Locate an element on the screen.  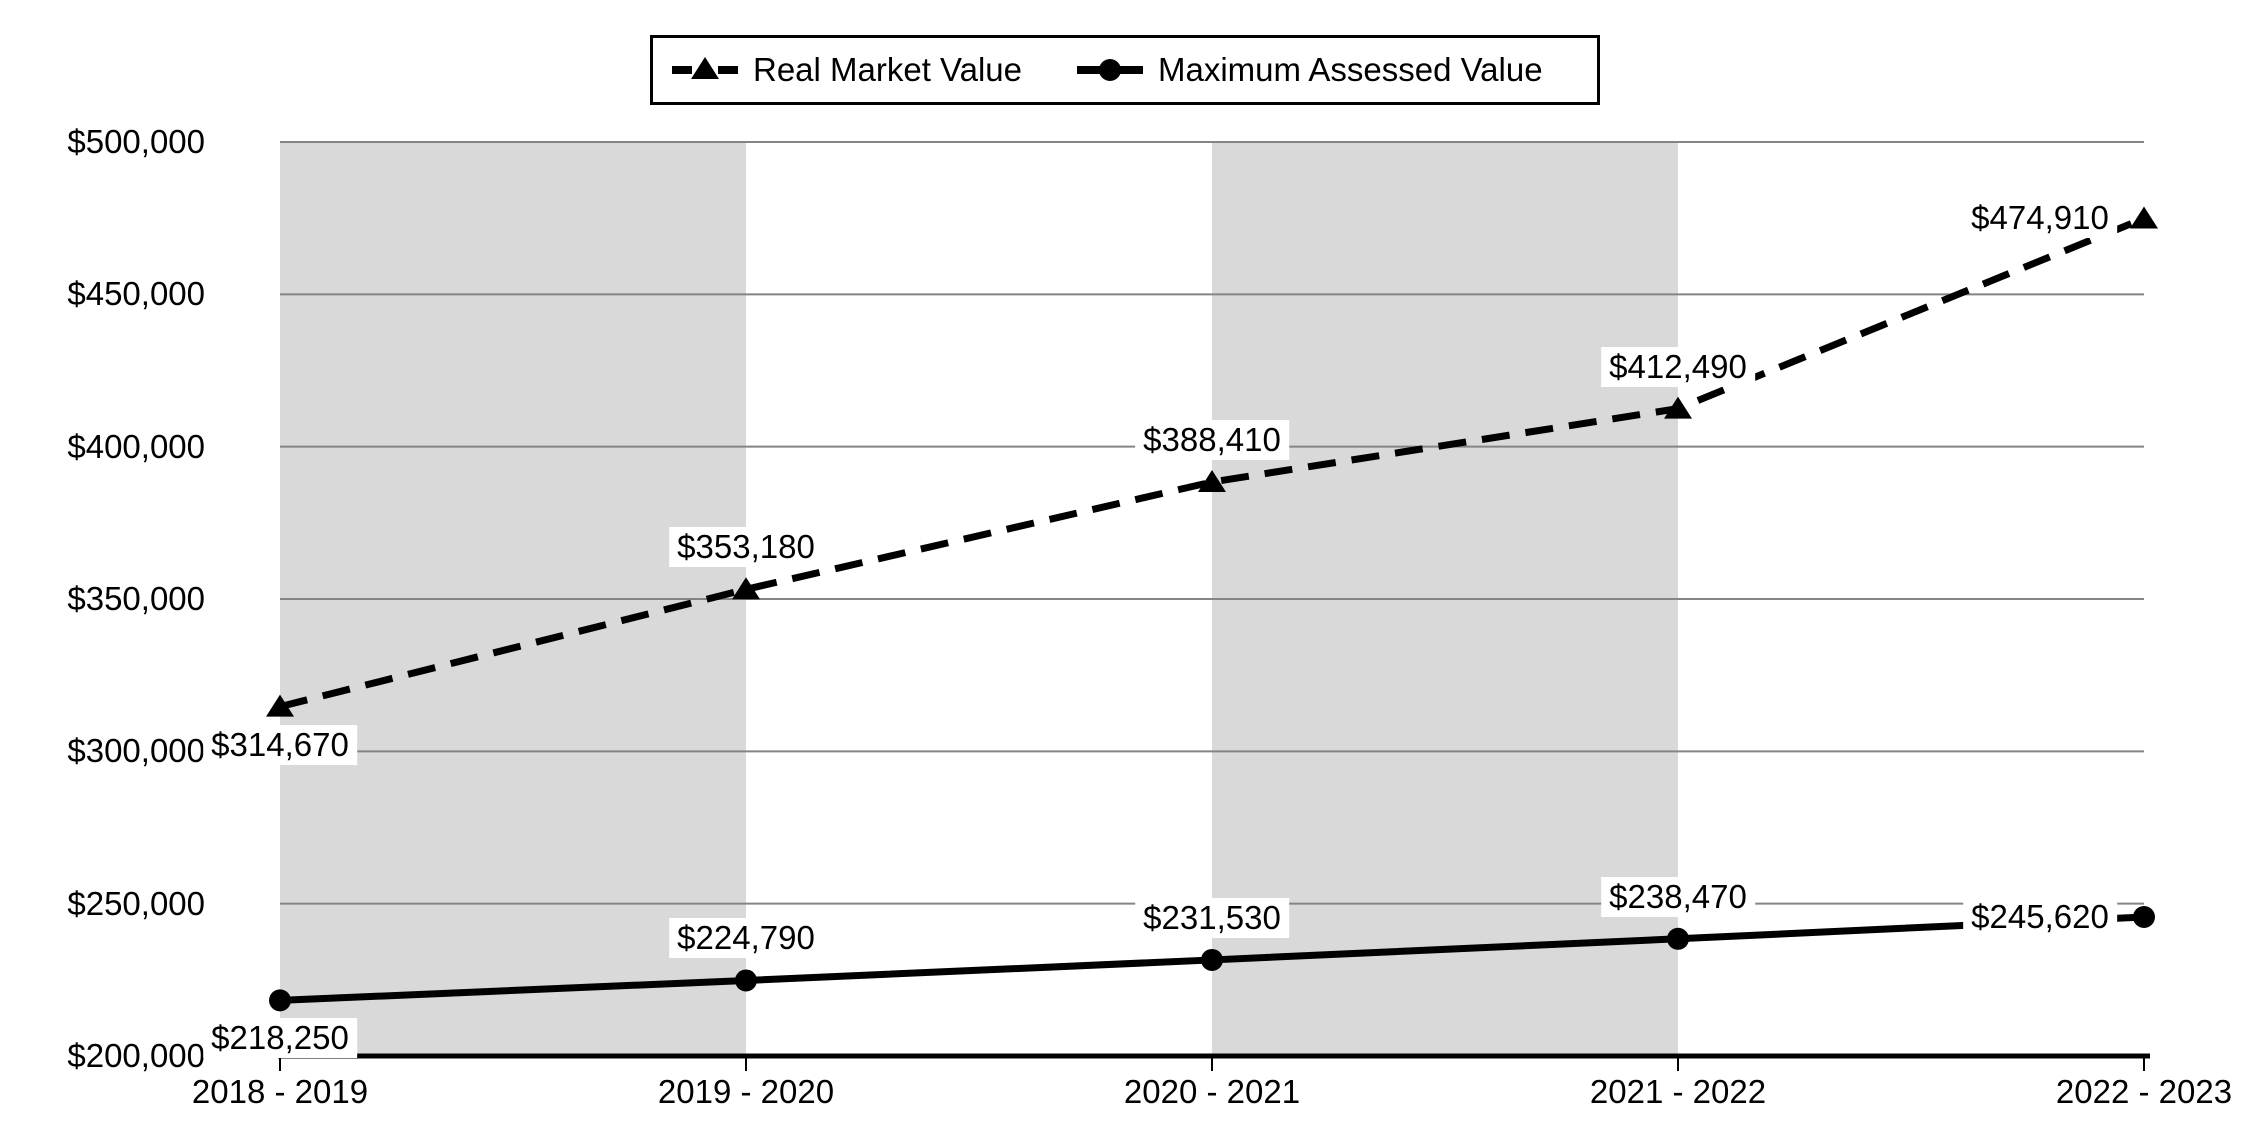
legend-label-maximum-assessed-value: Maximum Assessed Value is located at coordinates (1350, 69).